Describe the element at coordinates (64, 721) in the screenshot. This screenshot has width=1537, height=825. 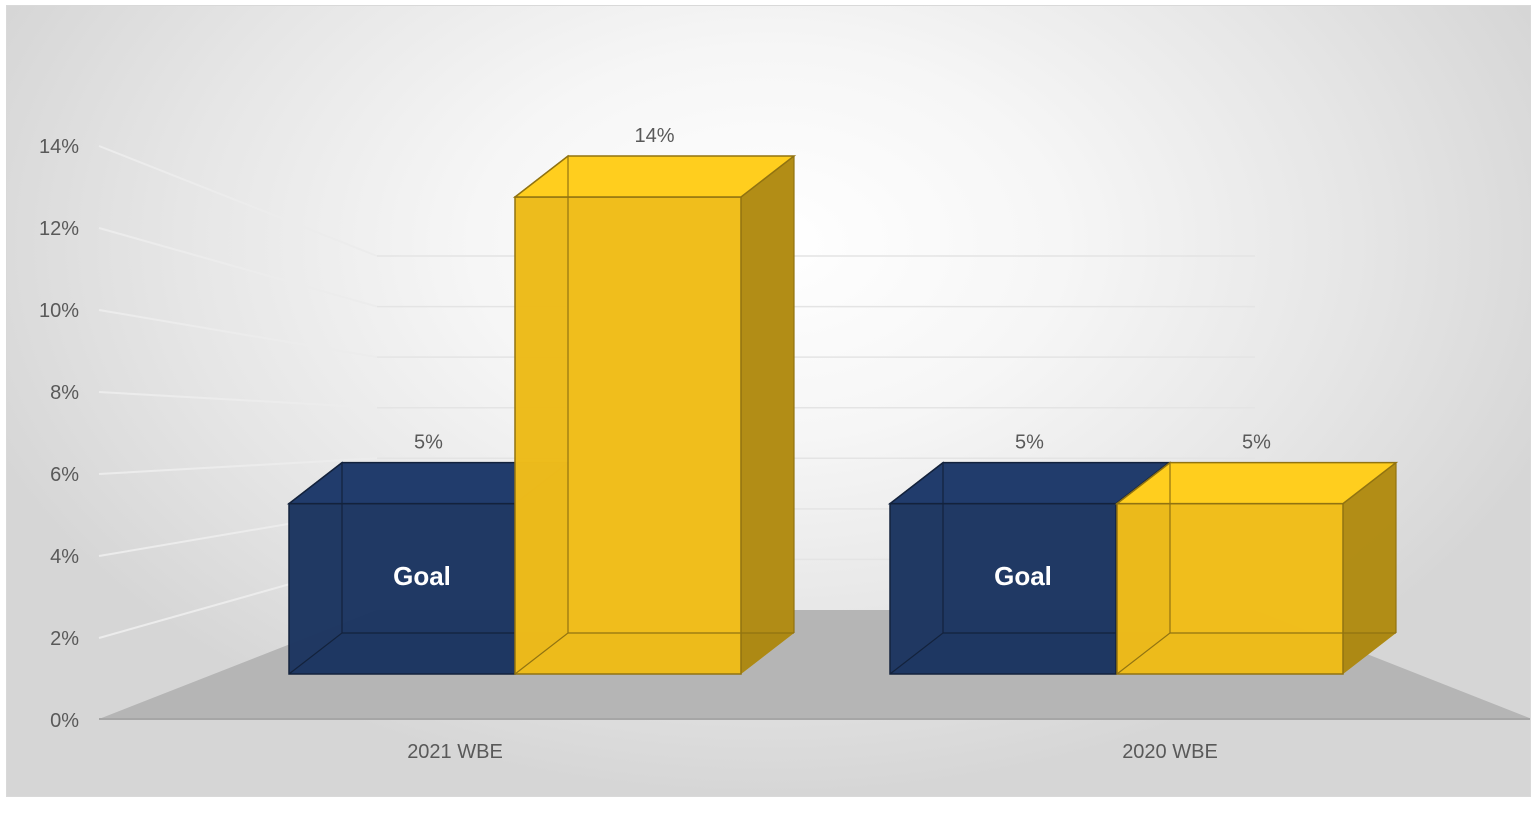
I see `y-tick-label: 0%` at that location.